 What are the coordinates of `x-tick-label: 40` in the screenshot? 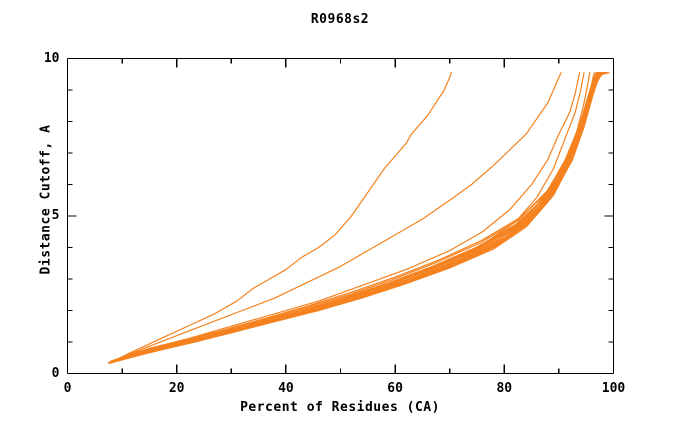 It's located at (286, 388).